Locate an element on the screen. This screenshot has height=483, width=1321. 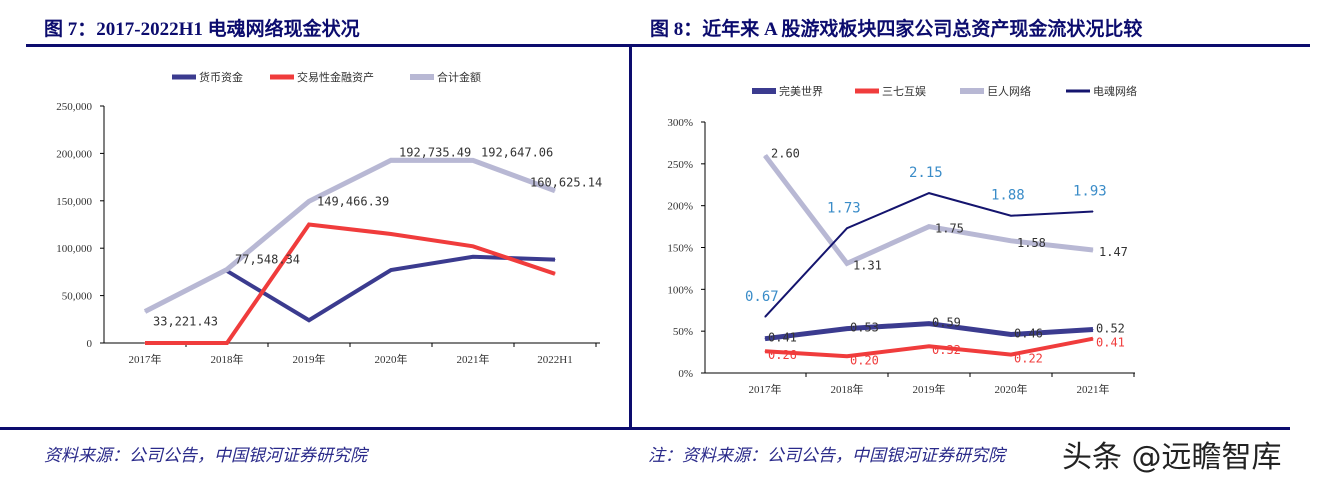
legend-label: 合计金额 is located at coordinates (459, 77).